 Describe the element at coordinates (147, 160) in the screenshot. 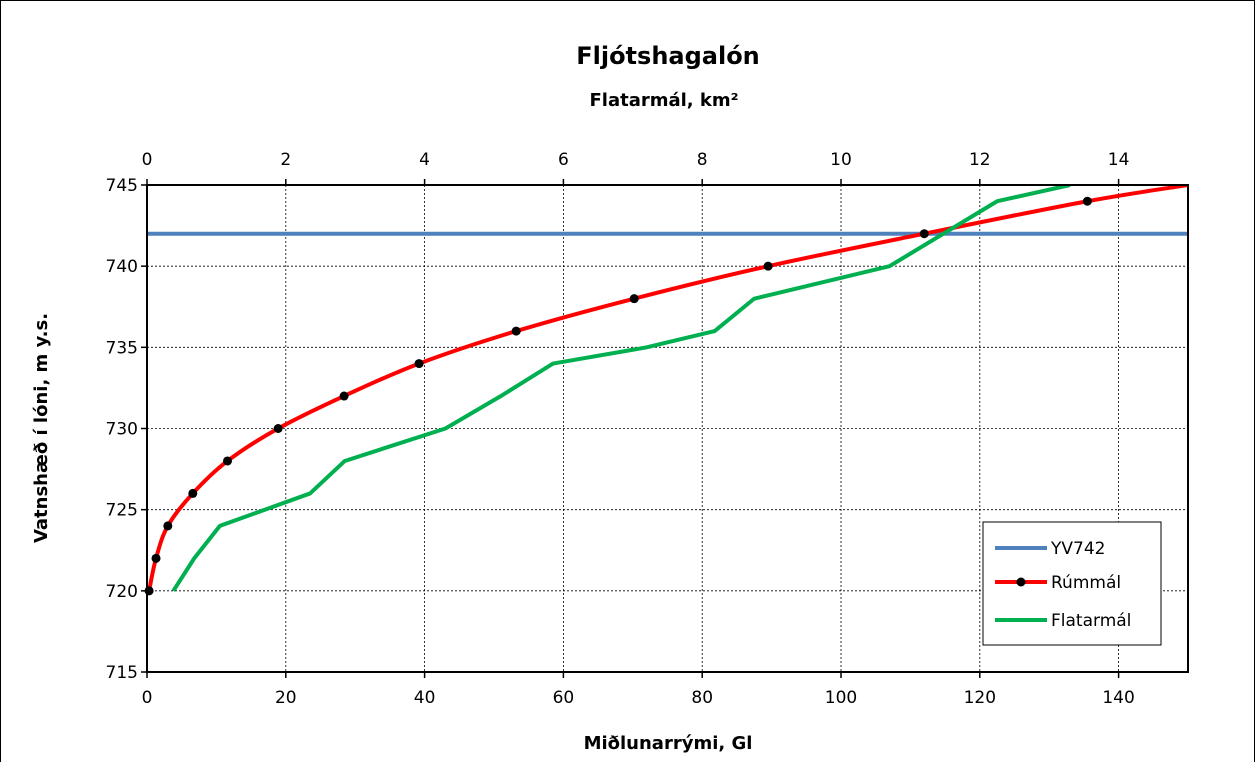

I see `x2-tick-label: 0` at that location.